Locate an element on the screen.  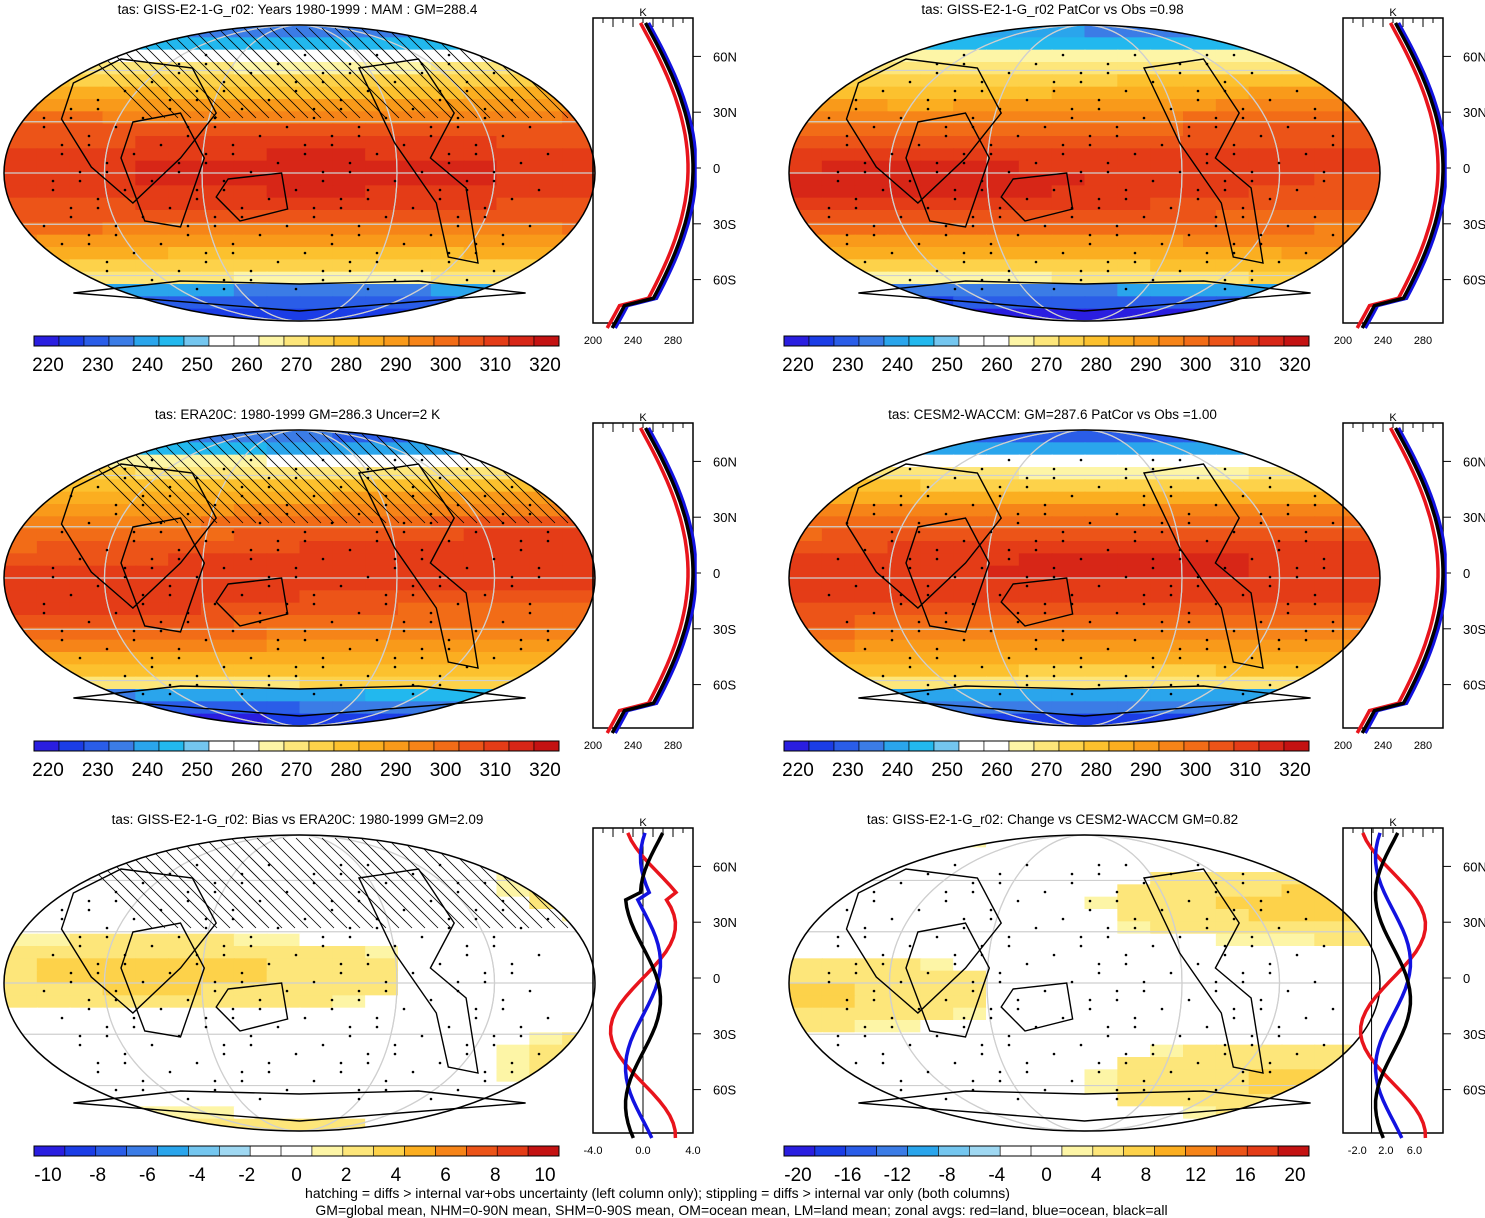
colorbar-tick-label: 290 is located at coordinates (396, 365).